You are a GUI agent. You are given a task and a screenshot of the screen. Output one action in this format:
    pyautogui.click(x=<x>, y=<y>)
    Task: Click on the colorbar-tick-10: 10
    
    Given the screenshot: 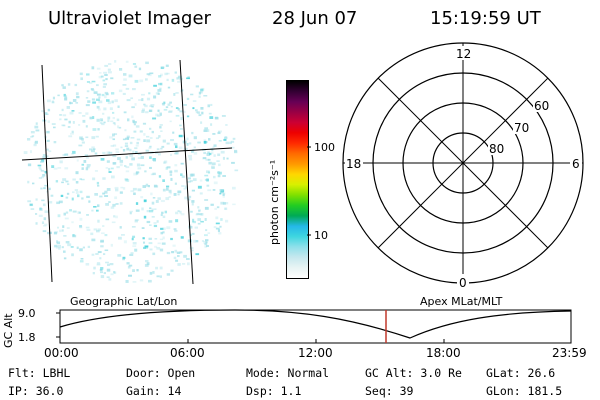 What is the action you would take?
    pyautogui.click(x=321, y=235)
    